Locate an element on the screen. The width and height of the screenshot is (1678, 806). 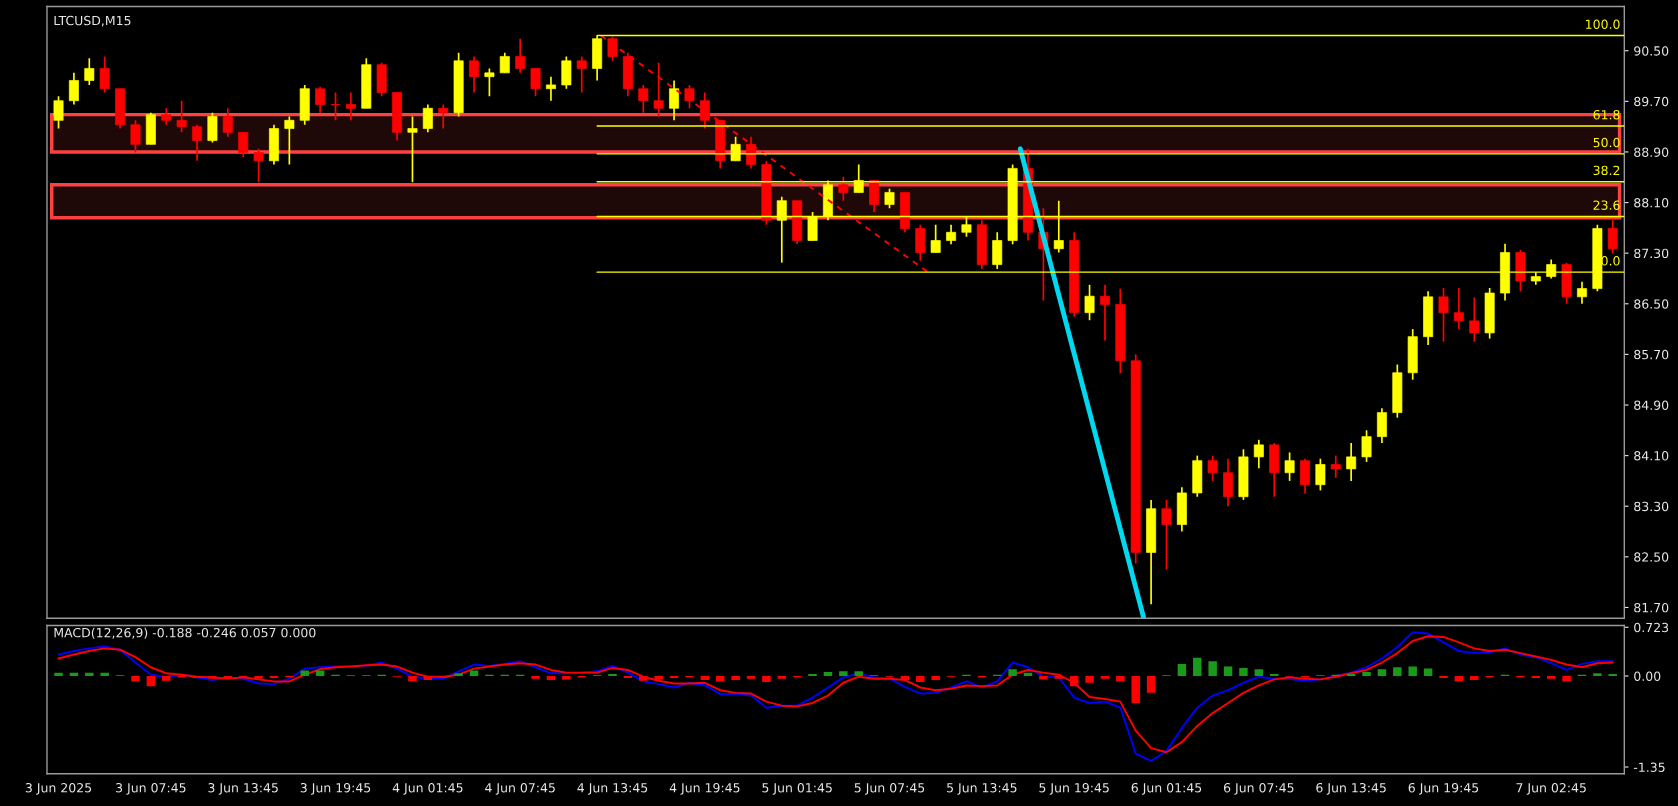
y-tick-label: 89.70 is located at coordinates (1651, 101).